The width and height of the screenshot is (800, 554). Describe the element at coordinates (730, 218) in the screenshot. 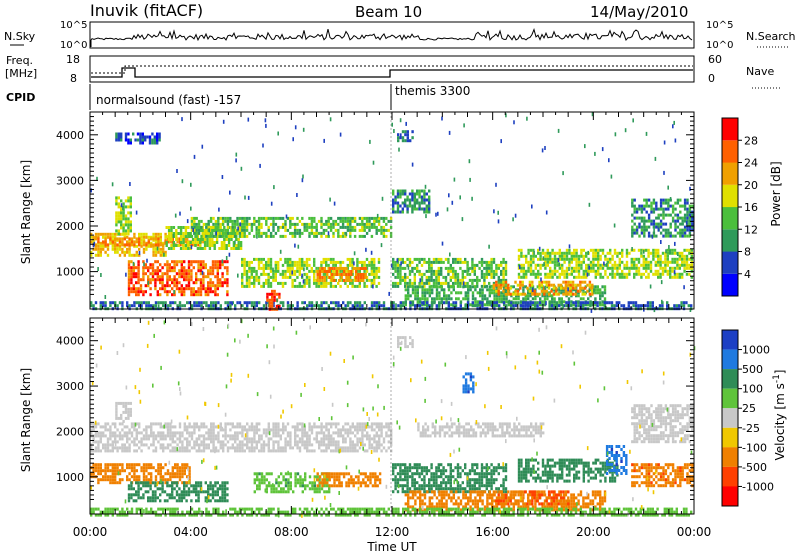

I see `colorbar-swatch` at that location.